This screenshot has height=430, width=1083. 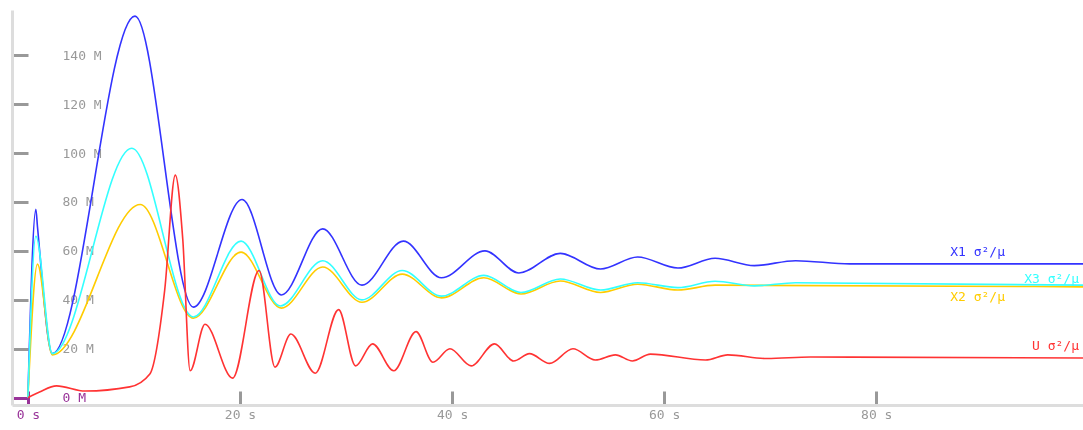 I want to click on series-label: X2 σ²/μ, so click(x=978, y=296).